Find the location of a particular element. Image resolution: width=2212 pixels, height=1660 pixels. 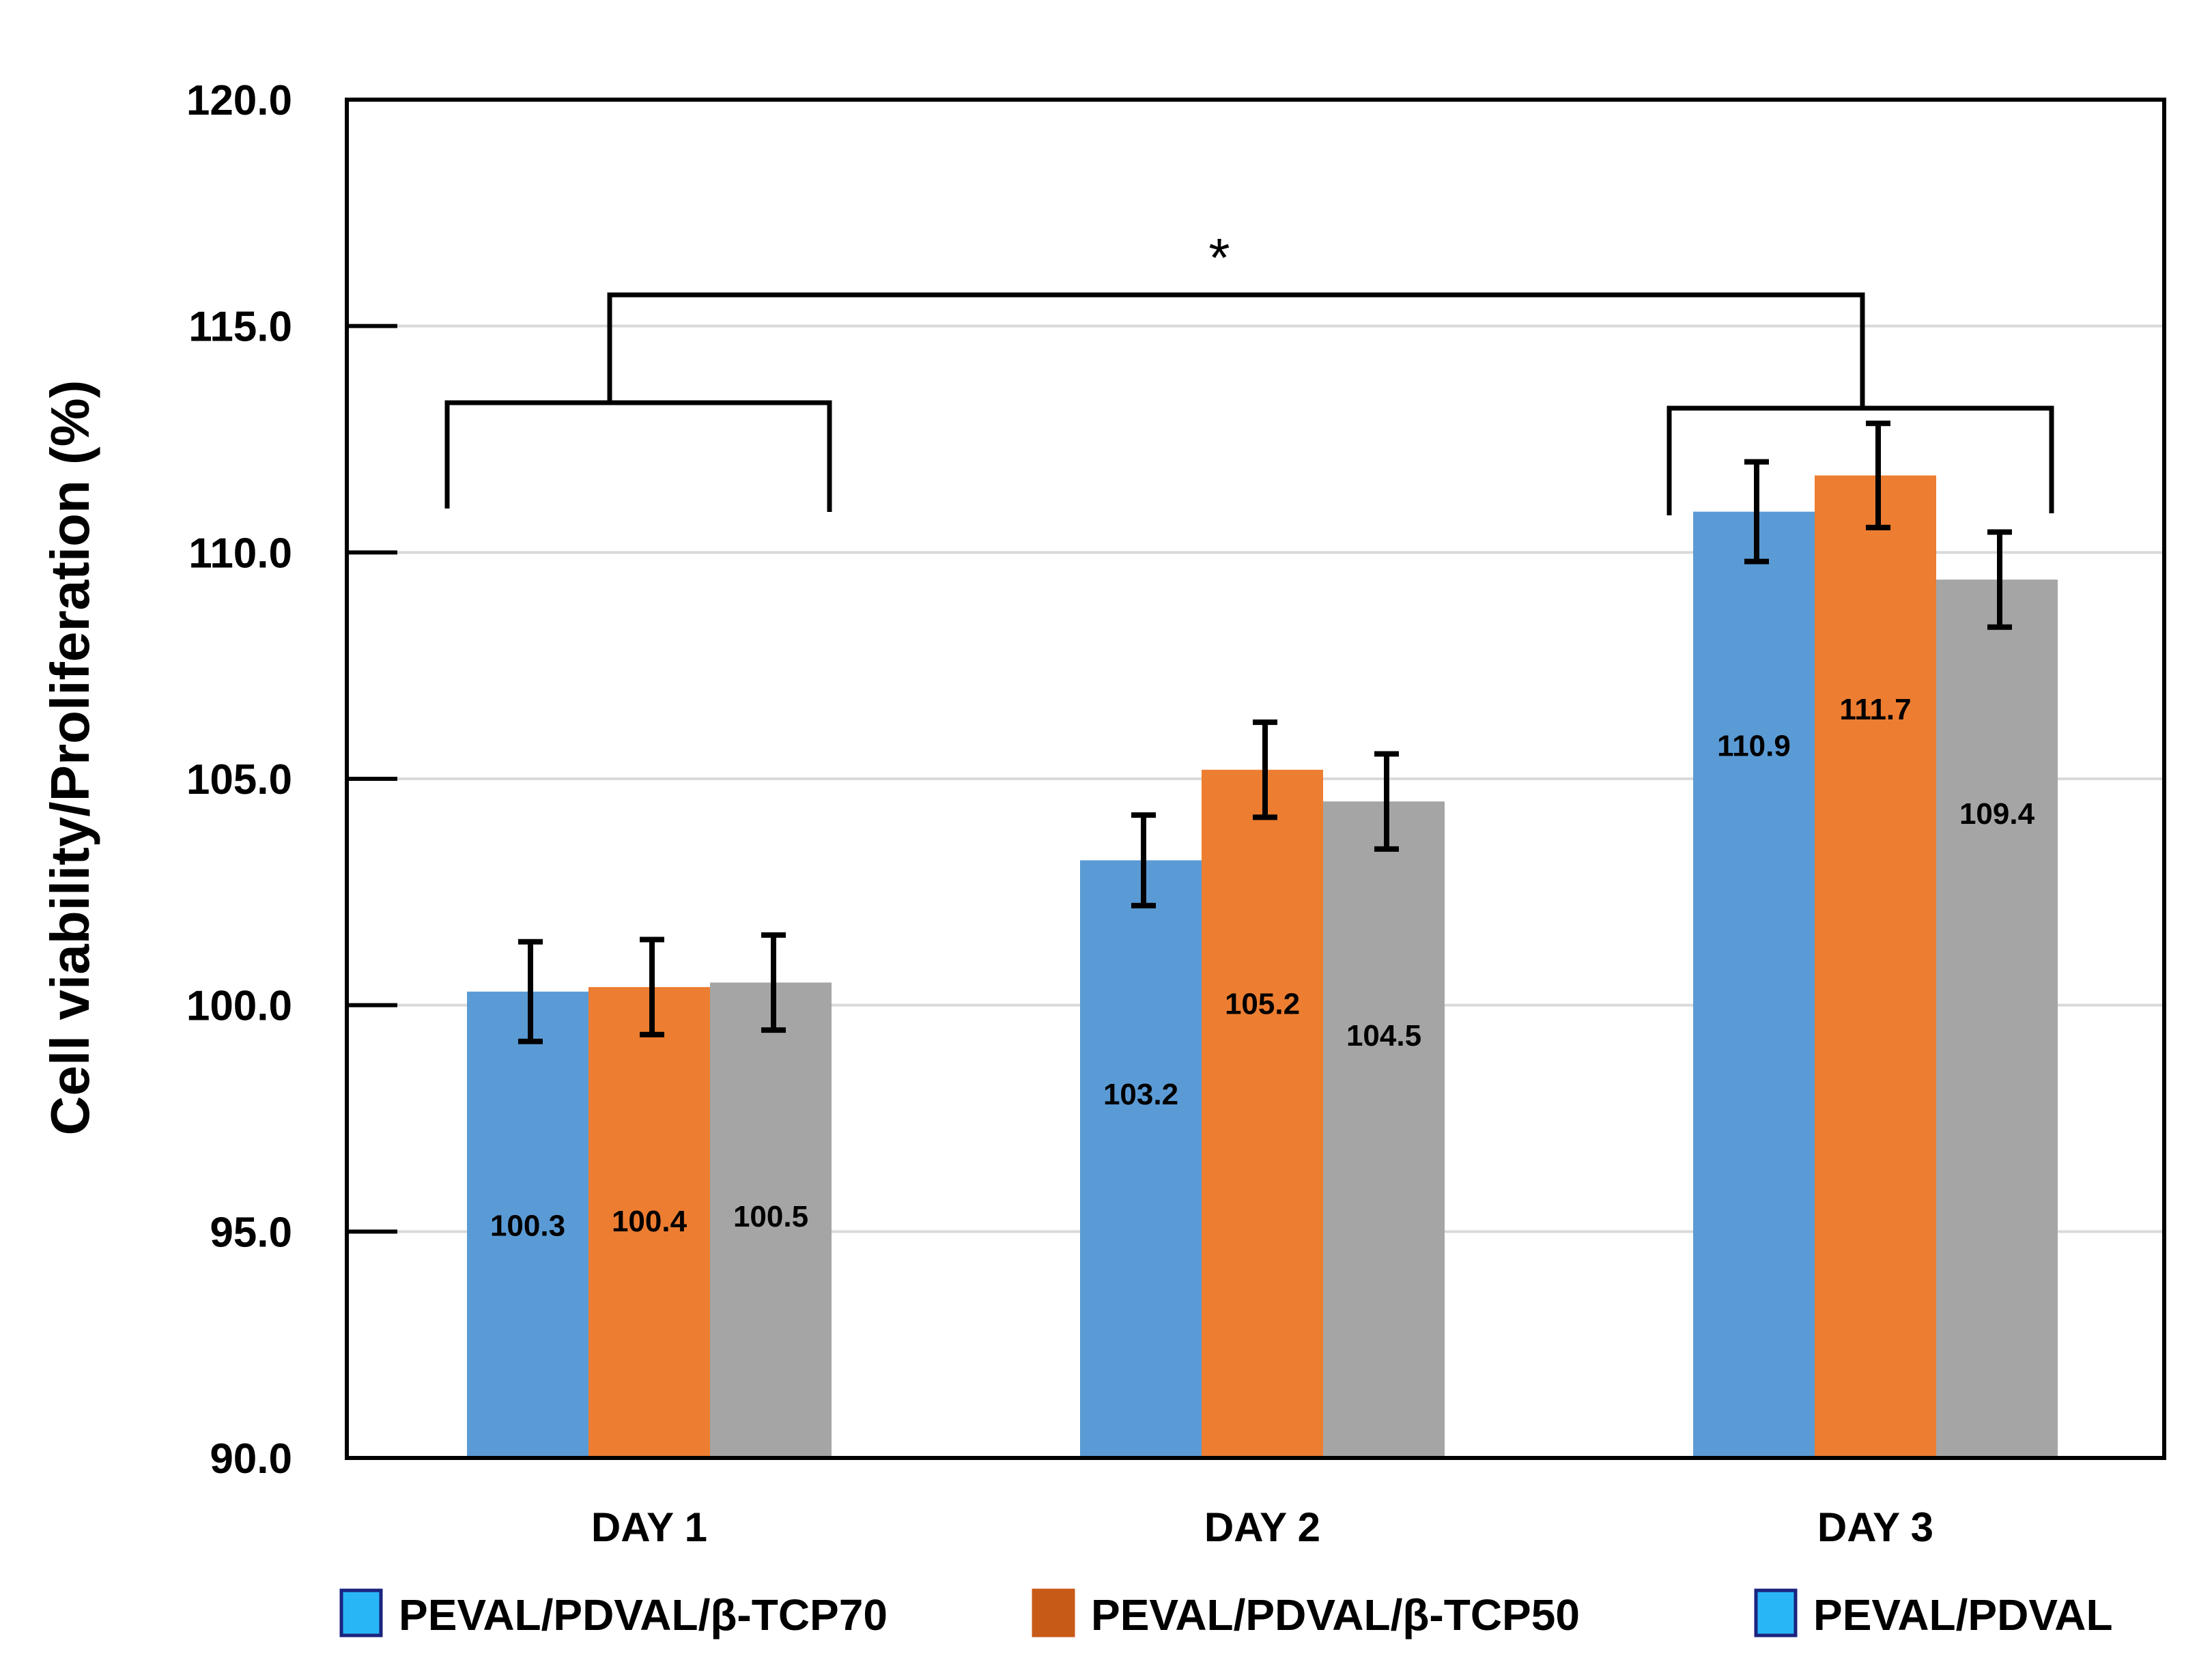

data-label: 104.5 is located at coordinates (1383, 1036).